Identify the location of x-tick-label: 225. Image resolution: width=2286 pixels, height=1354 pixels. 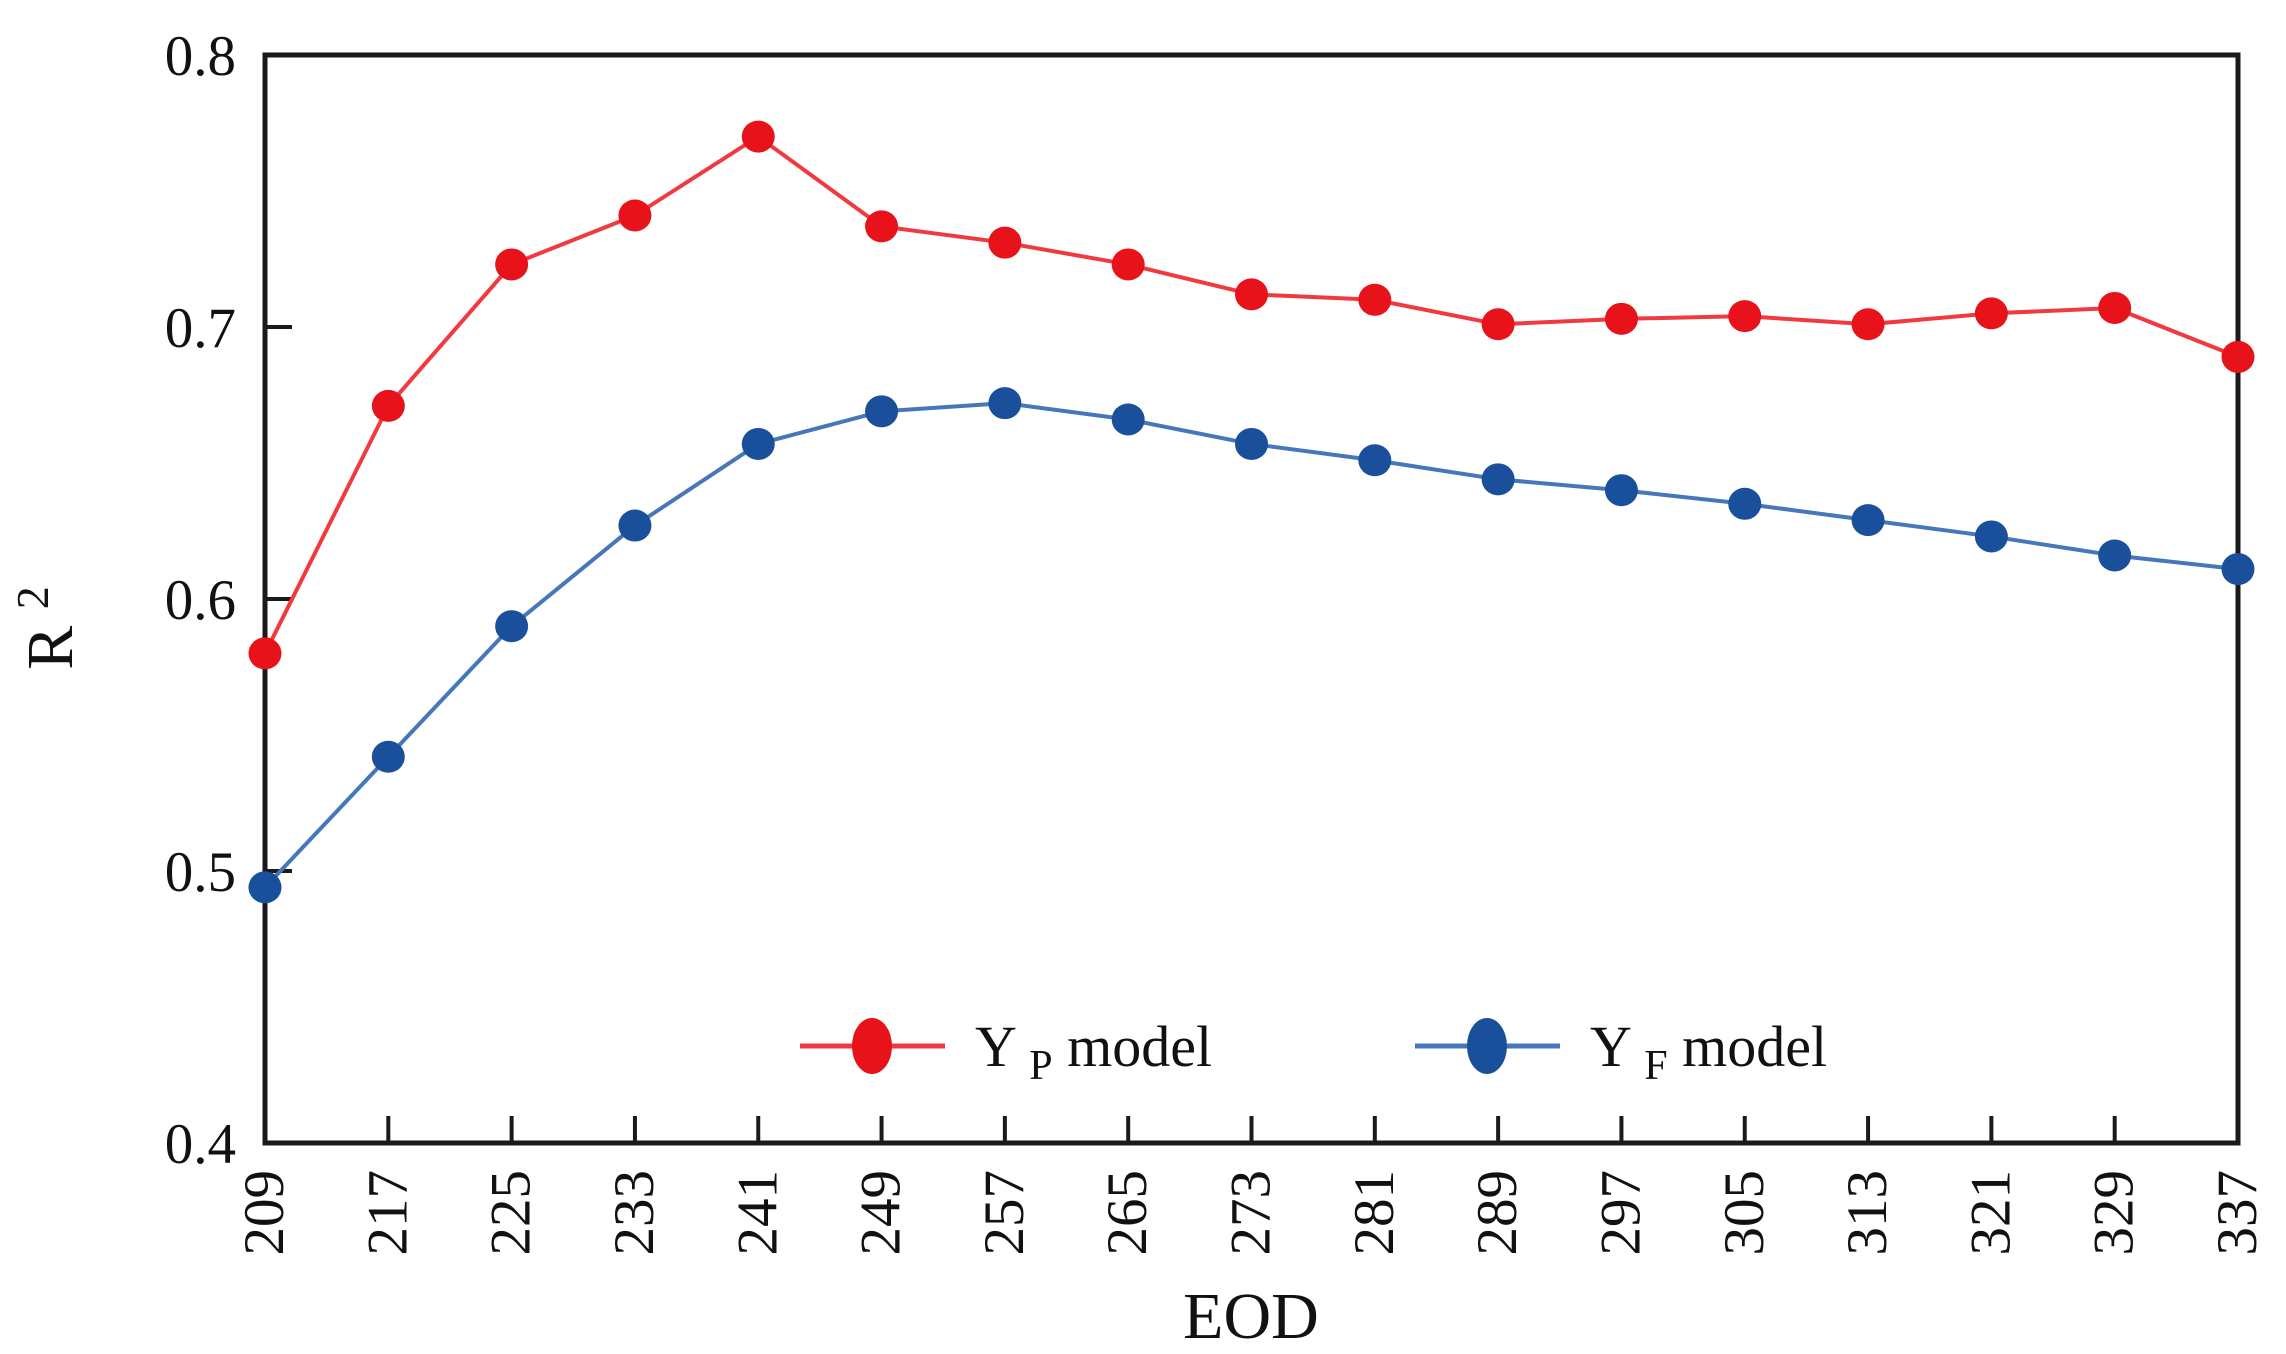
(511, 1213).